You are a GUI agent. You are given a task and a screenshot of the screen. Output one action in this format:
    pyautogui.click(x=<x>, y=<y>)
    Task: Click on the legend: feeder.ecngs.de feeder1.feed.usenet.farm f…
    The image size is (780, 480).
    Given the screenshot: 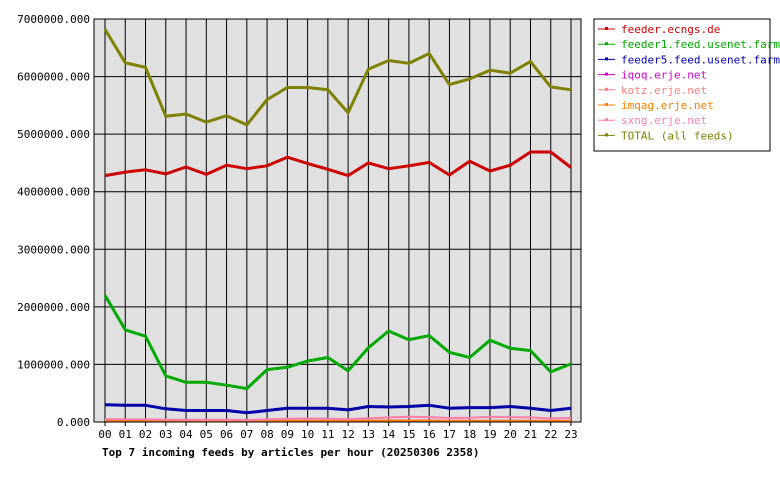 What is the action you would take?
    pyautogui.click(x=686, y=85)
    